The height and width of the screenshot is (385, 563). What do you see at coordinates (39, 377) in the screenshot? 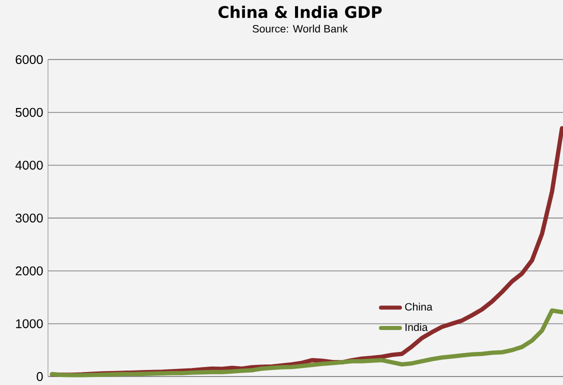
I see `y-tick-label: 0` at bounding box center [39, 377].